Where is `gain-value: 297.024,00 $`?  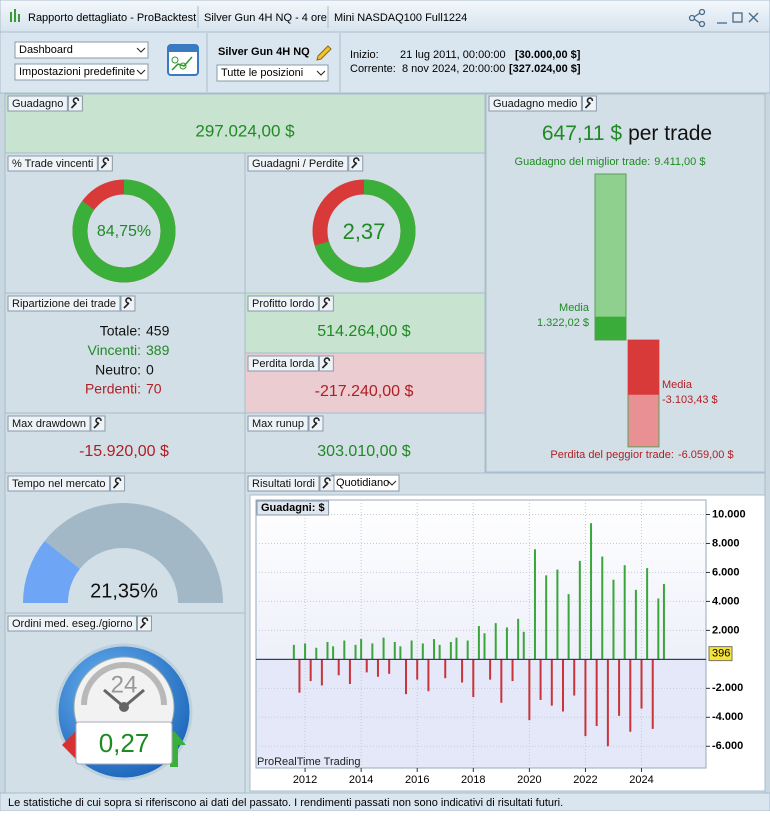 gain-value: 297.024,00 $ is located at coordinates (245, 130).